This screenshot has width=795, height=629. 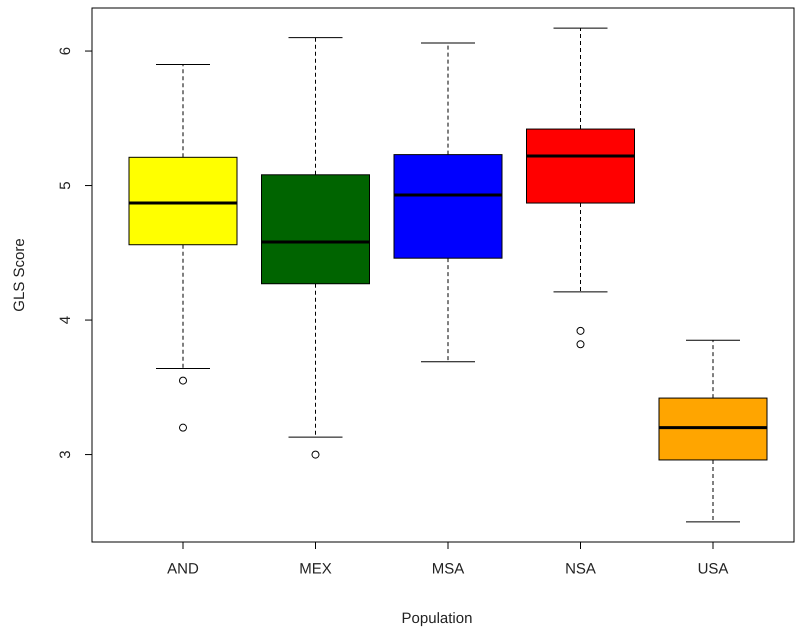 What do you see at coordinates (65, 320) in the screenshot?
I see `y-tick-label: 4` at bounding box center [65, 320].